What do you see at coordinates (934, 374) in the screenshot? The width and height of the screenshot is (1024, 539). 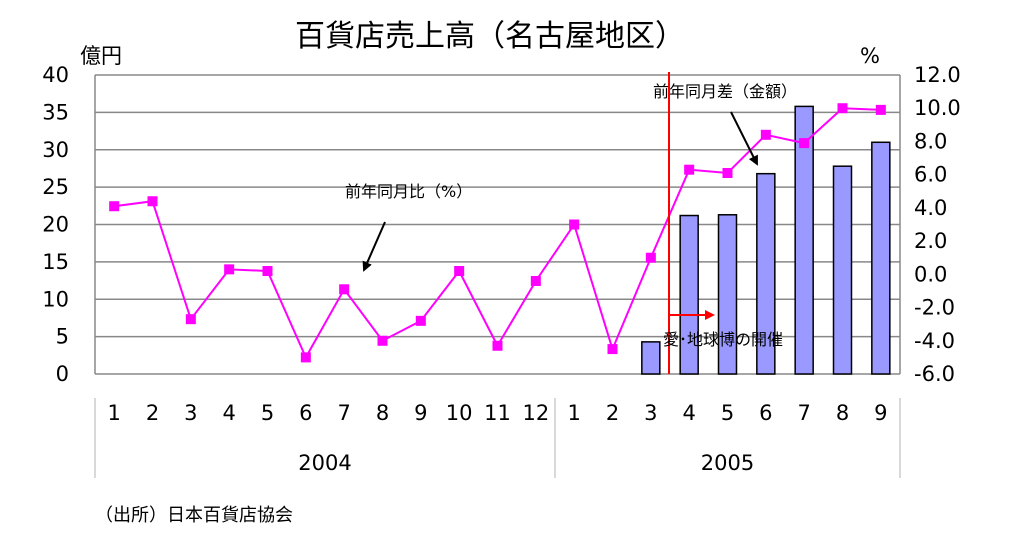 I see `right-tick-label: -6.0` at bounding box center [934, 374].